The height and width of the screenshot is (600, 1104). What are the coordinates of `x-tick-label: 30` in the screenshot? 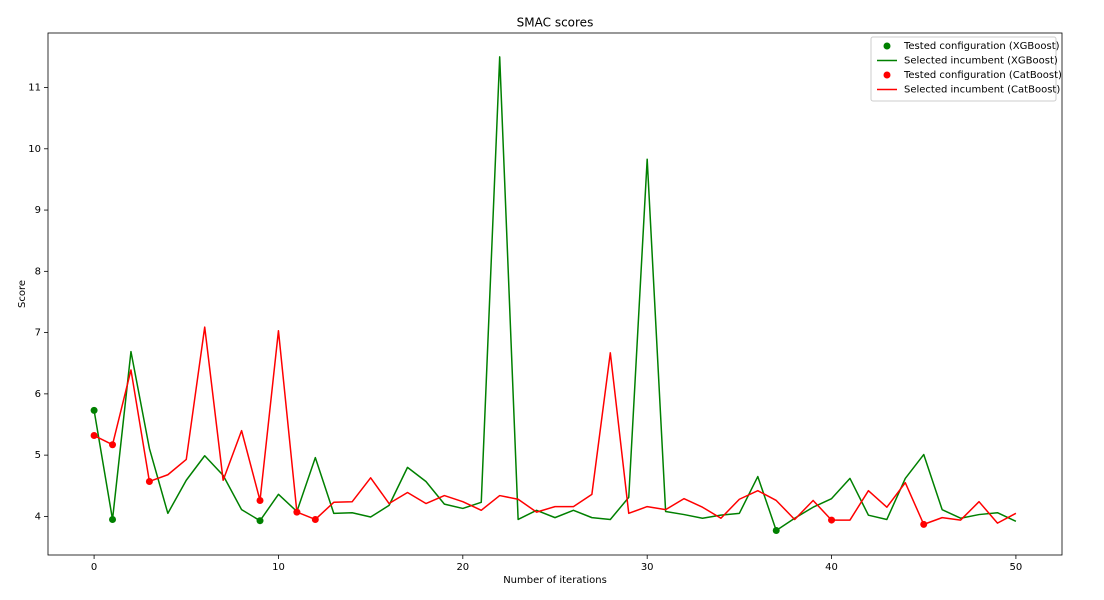 It's located at (647, 567).